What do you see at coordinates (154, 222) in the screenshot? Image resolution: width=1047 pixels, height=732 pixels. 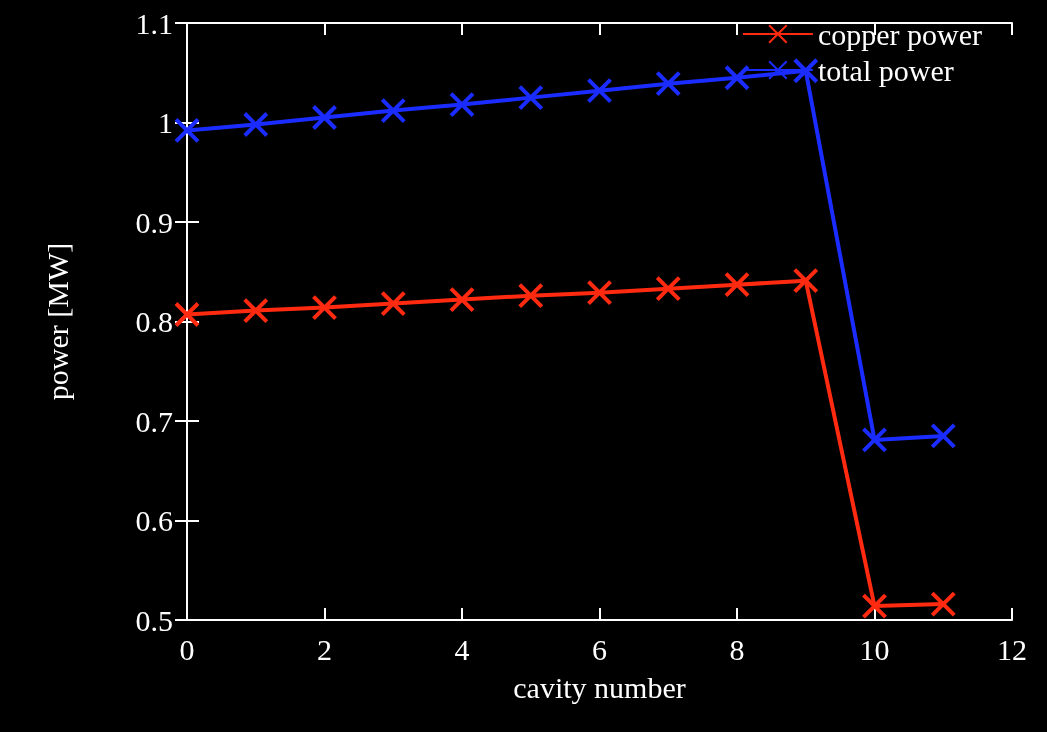 I see `y-tick-label: 0.9` at bounding box center [154, 222].